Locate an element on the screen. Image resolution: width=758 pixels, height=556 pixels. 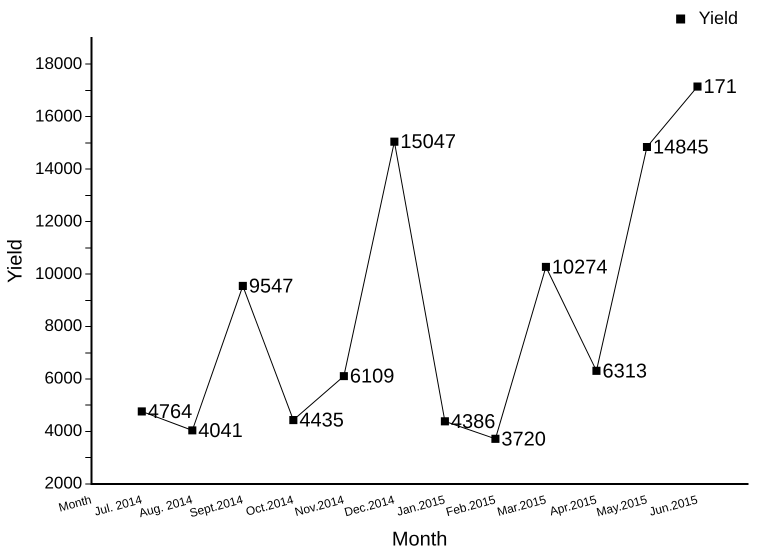
data-label: 3720 is located at coordinates (523, 439).